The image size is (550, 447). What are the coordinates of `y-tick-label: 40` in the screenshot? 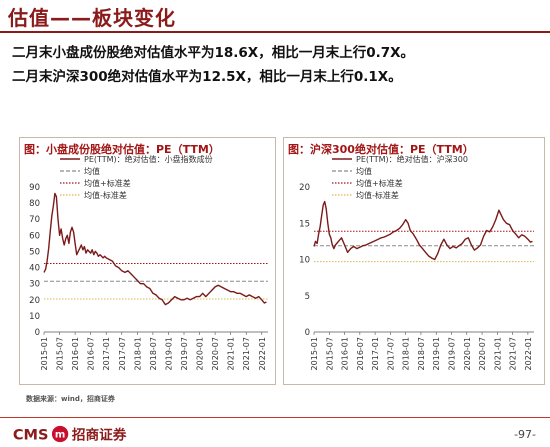 It's located at (34, 269).